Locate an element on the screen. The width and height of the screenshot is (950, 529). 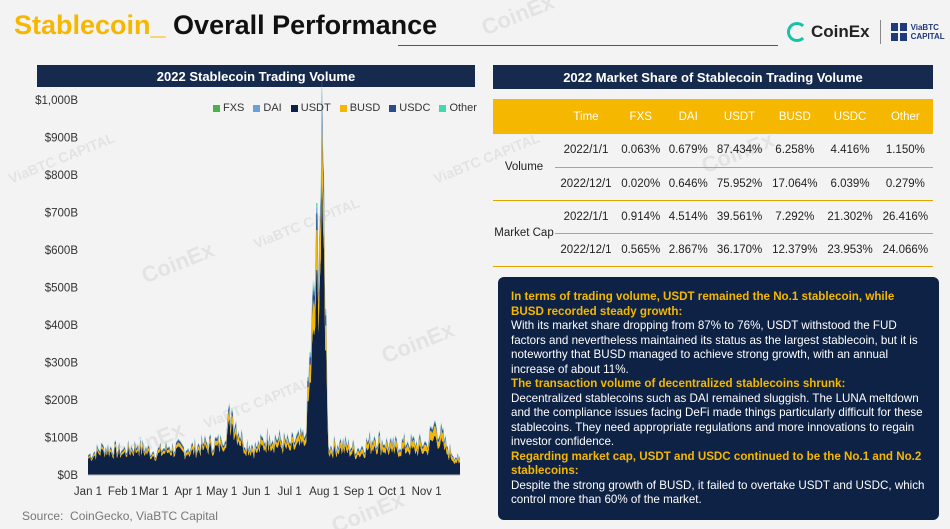
table-header: BUSD is located at coordinates (795, 116).